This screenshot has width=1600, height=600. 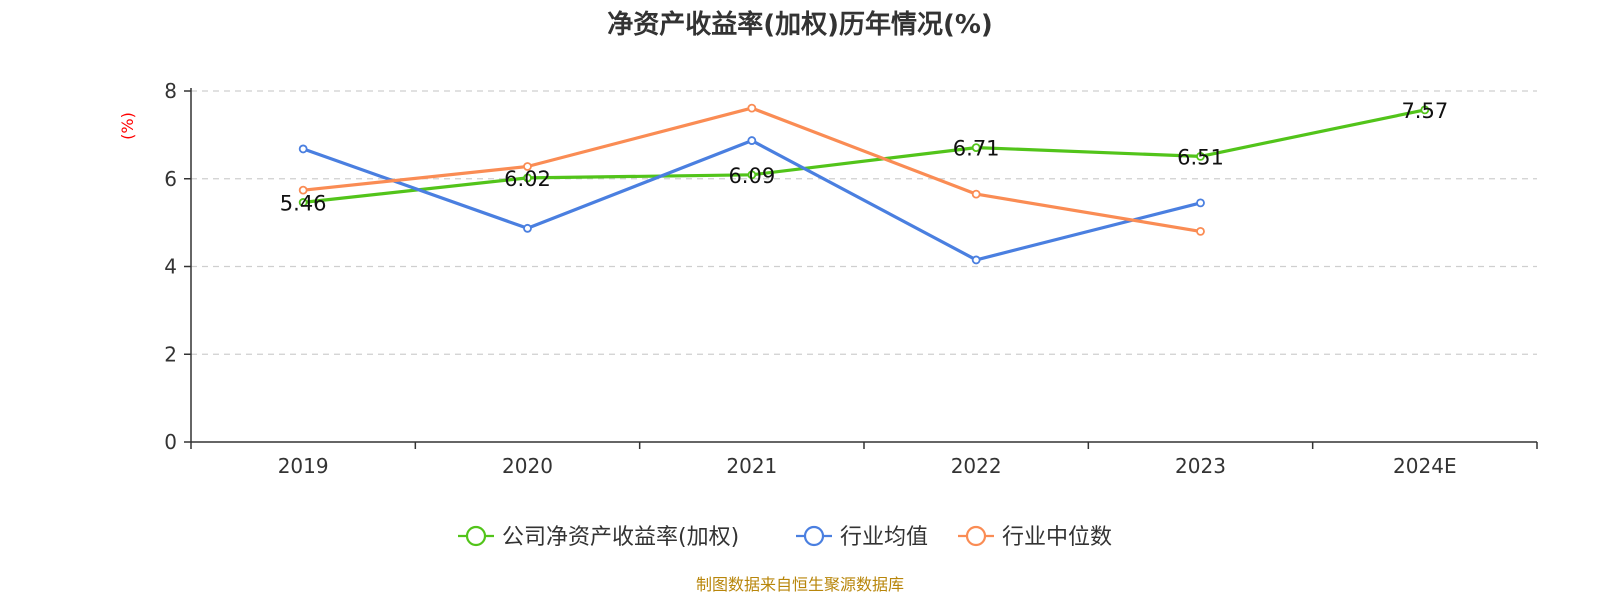 I want to click on point-s0-2019, so click(x=303, y=202).